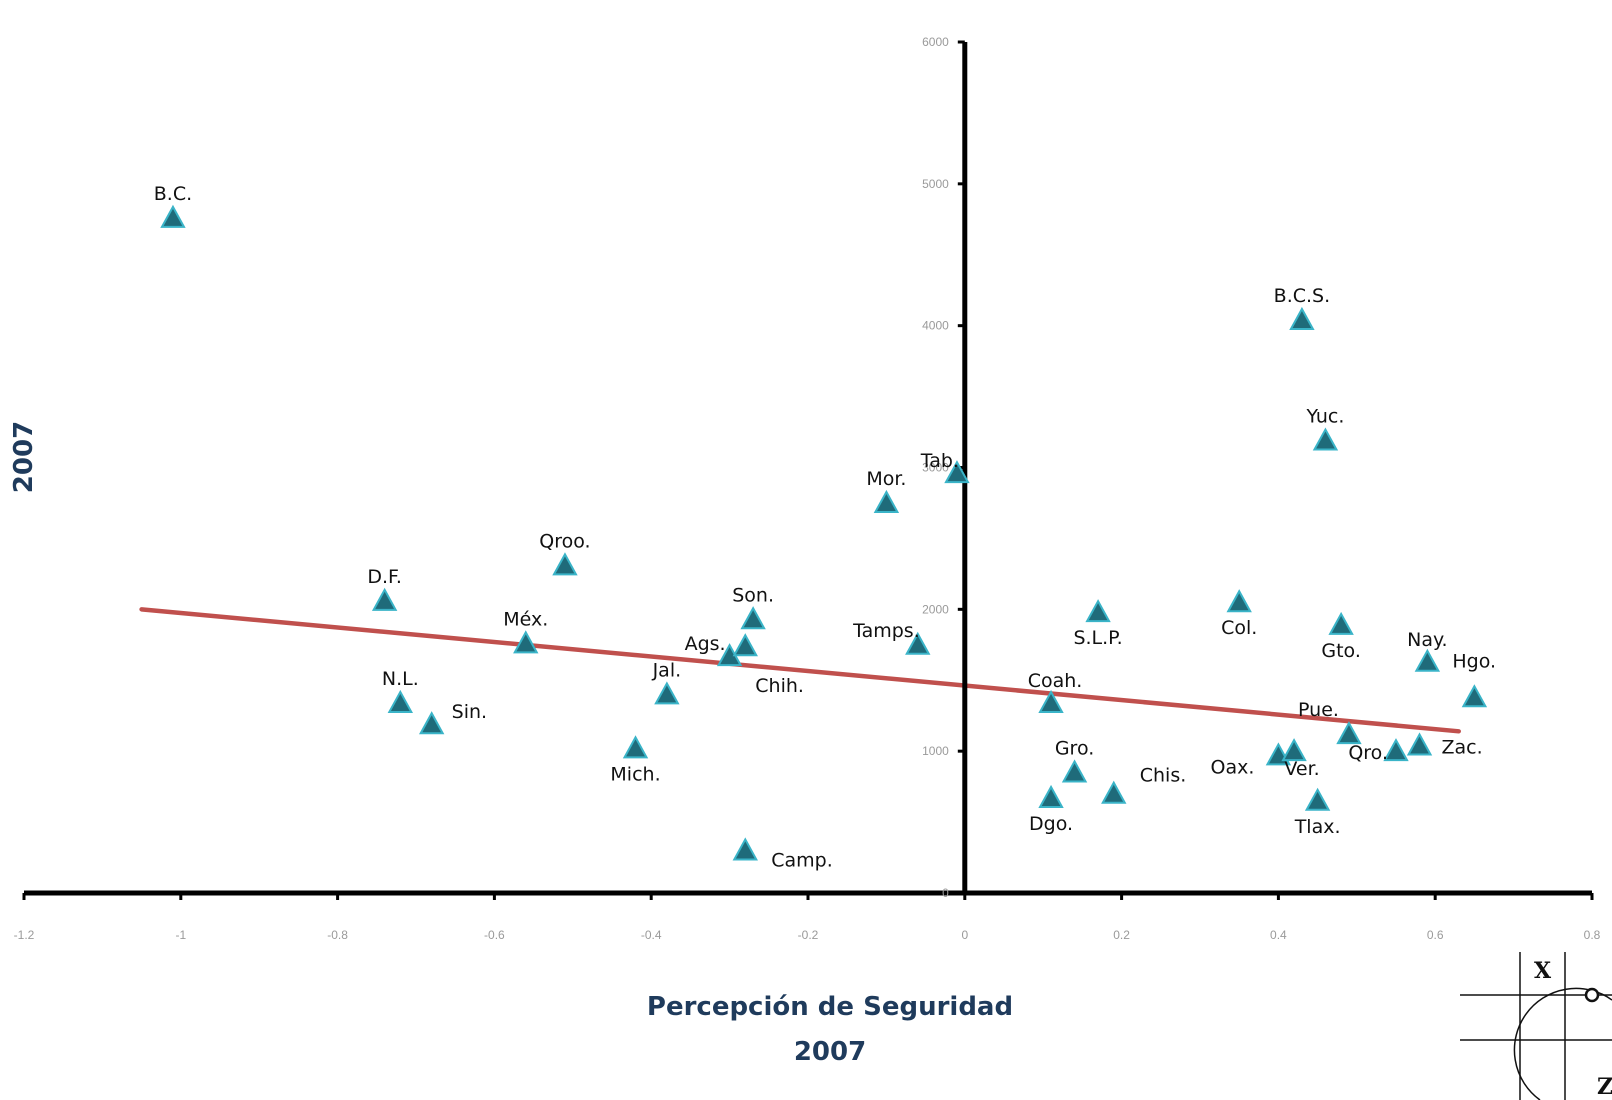  I want to click on data-point-label: S.L.P., so click(1097, 638).